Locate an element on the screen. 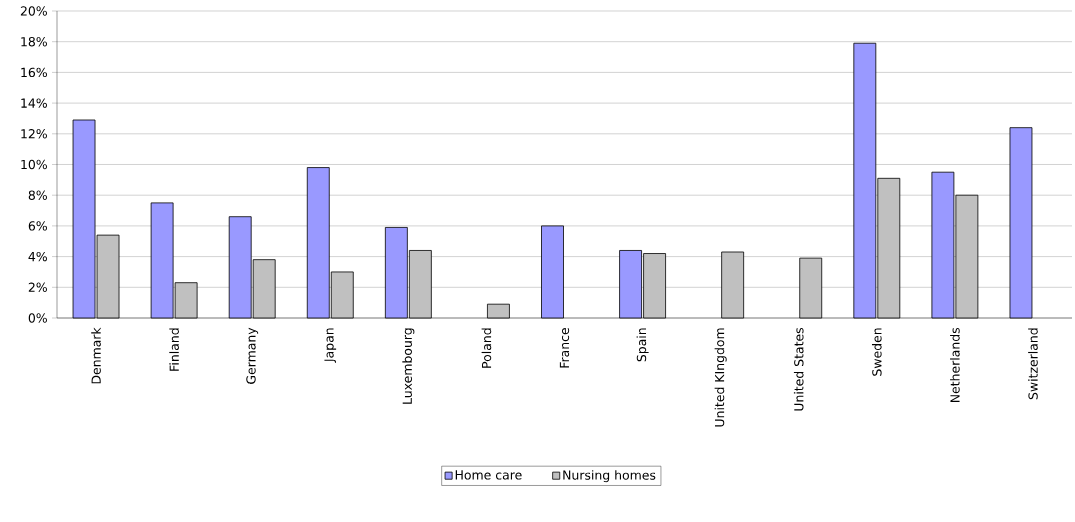 The width and height of the screenshot is (1075, 522). y-tick-label: 10% is located at coordinates (34, 164).